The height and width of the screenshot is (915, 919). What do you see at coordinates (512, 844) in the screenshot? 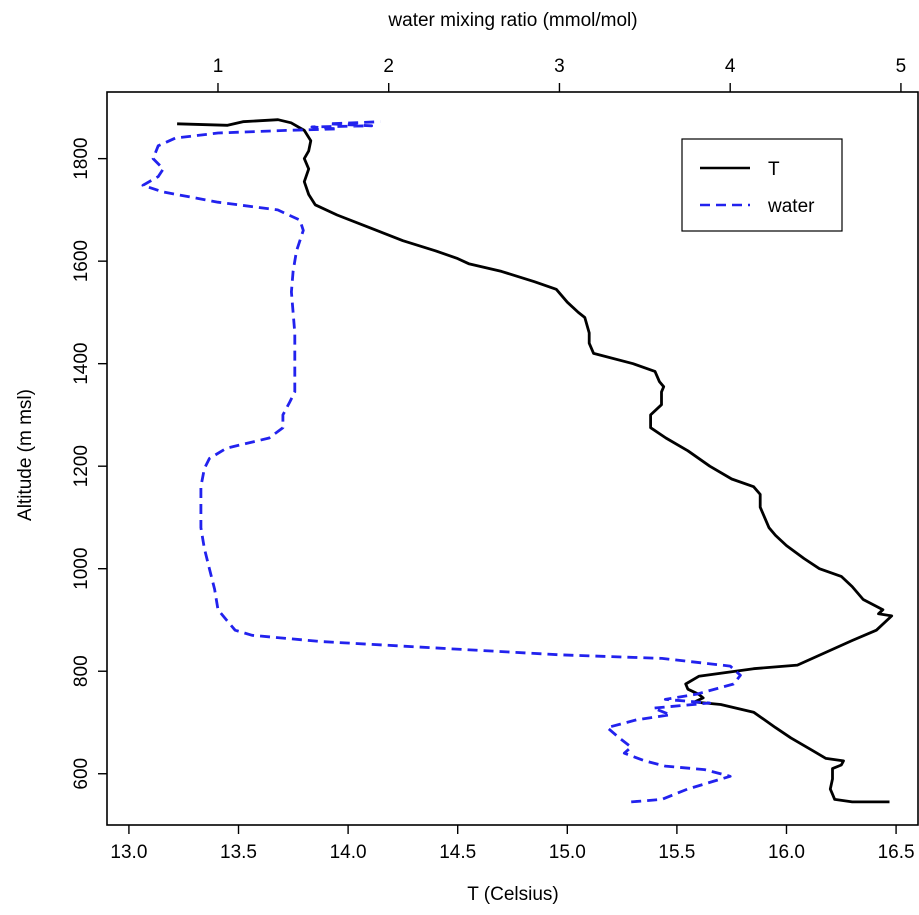
I see `bottom-axis: 13.0 13.5 14.0 14.5 15.0 15.5 16.0 16.5` at bounding box center [512, 844].